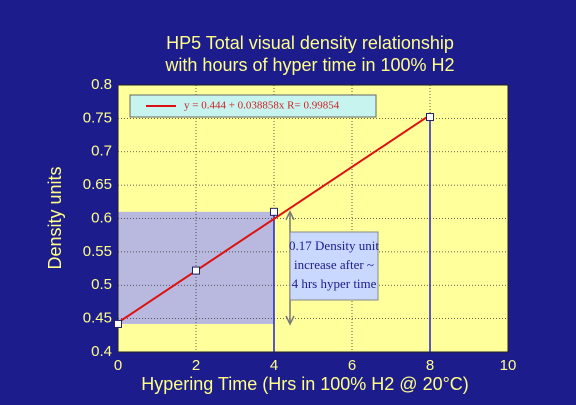  What do you see at coordinates (101, 351) in the screenshot?
I see `y-tick-label: 0.4` at bounding box center [101, 351].